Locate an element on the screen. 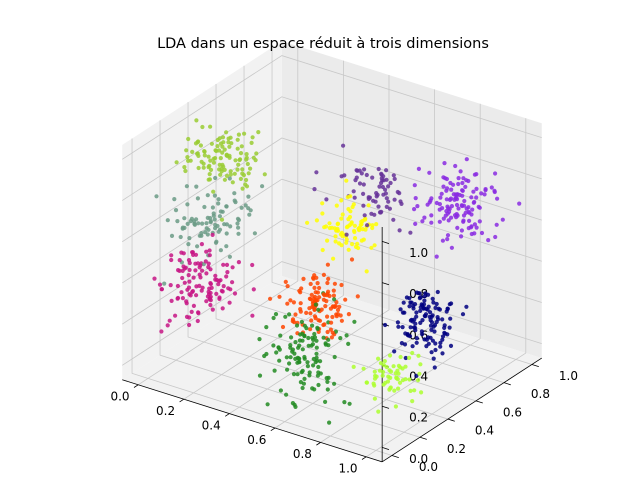 The width and height of the screenshot is (640, 478). grid-line-z is located at coordinates (332, 313).